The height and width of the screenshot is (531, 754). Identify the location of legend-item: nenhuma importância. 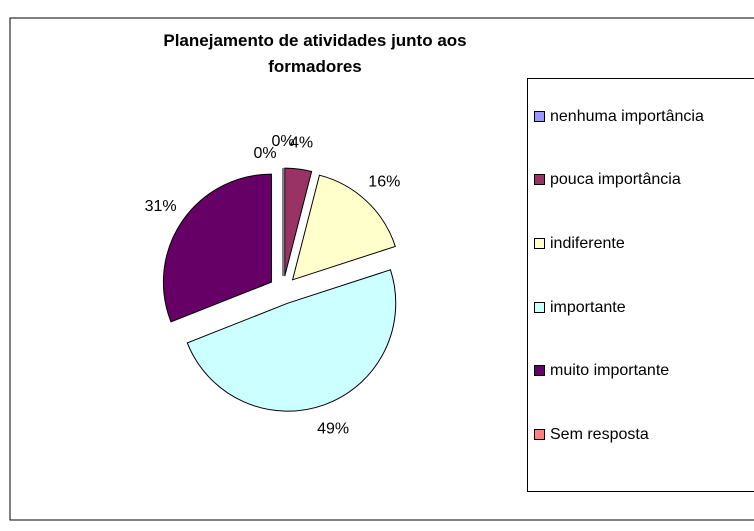
(644, 117).